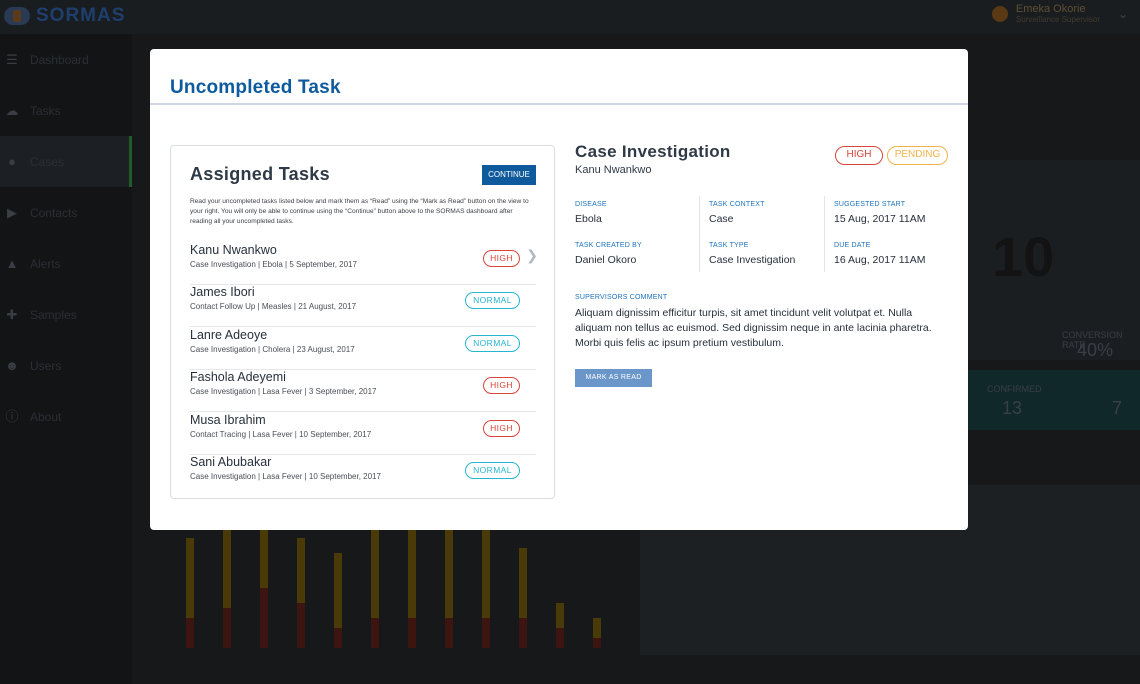 This screenshot has width=1140, height=684. What do you see at coordinates (229, 335) in the screenshot?
I see `task-name: Lanre Adeoye` at bounding box center [229, 335].